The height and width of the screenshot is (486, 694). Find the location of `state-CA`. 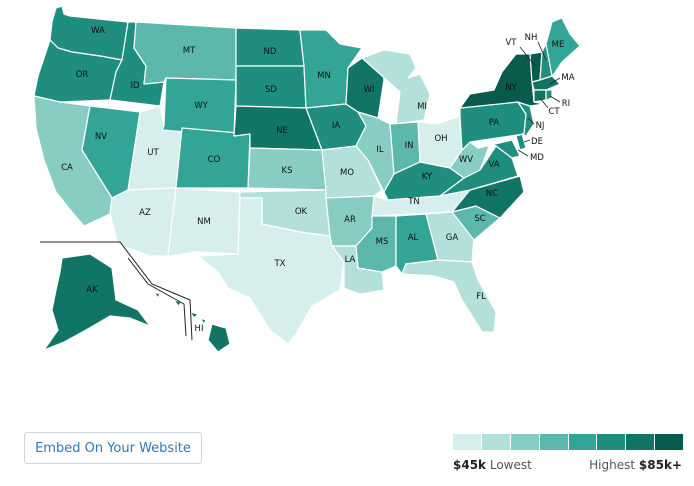

state-CA is located at coordinates (73, 161).